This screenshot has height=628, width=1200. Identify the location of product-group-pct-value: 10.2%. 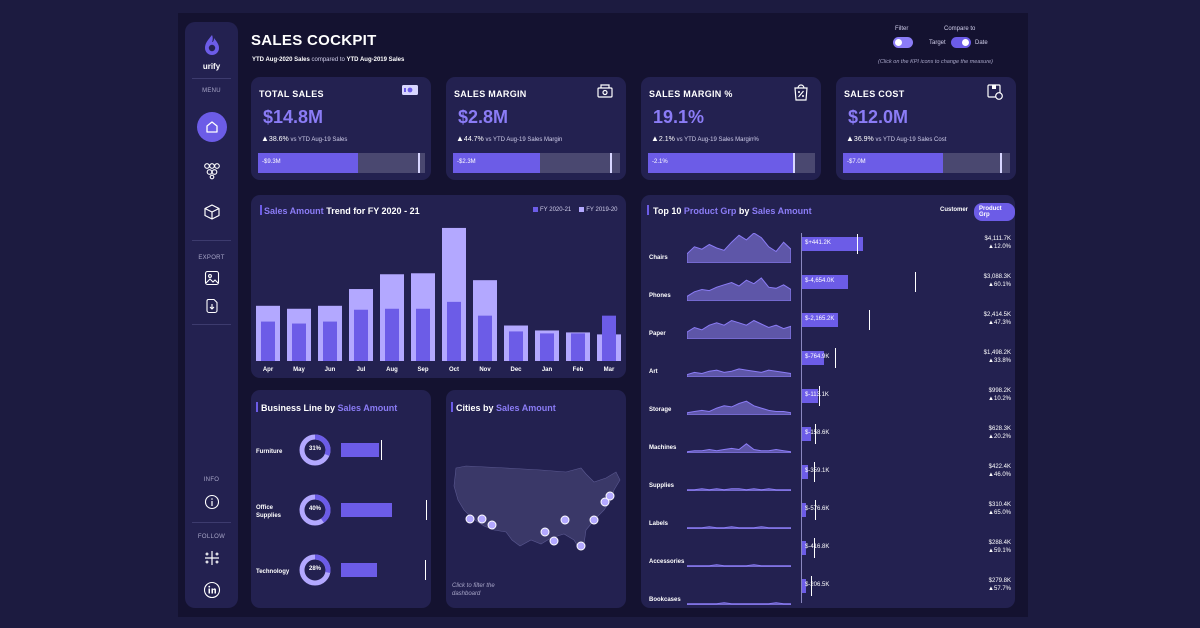
(1002, 399).